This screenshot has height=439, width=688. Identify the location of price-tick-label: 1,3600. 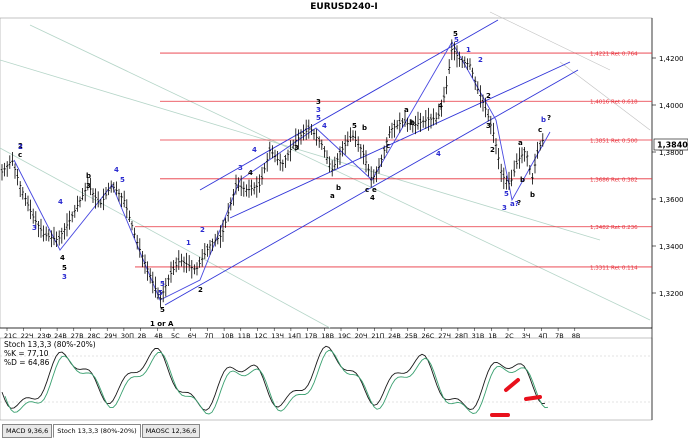
(671, 200).